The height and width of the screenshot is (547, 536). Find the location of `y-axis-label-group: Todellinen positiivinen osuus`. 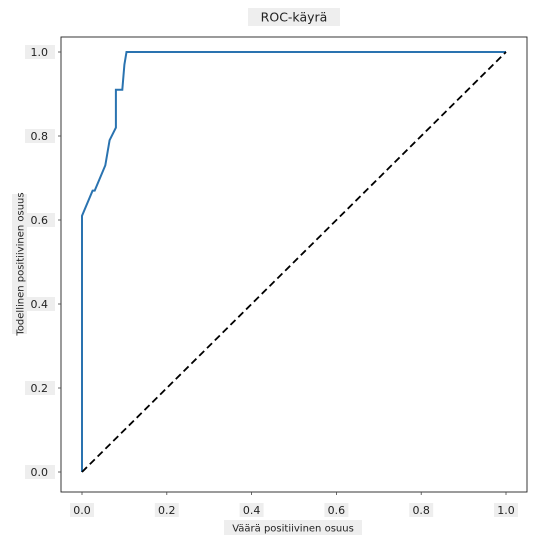

y-axis-label-group: Todellinen positiivinen osuus is located at coordinates (19, 264).